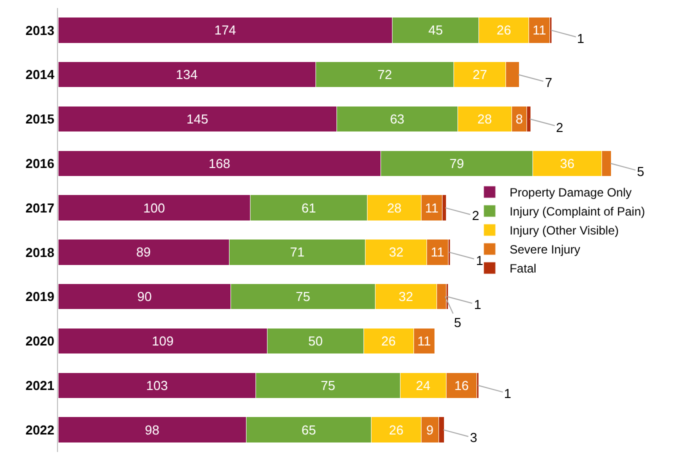 The height and width of the screenshot is (460, 691). I want to click on data-label: 79, so click(457, 163).